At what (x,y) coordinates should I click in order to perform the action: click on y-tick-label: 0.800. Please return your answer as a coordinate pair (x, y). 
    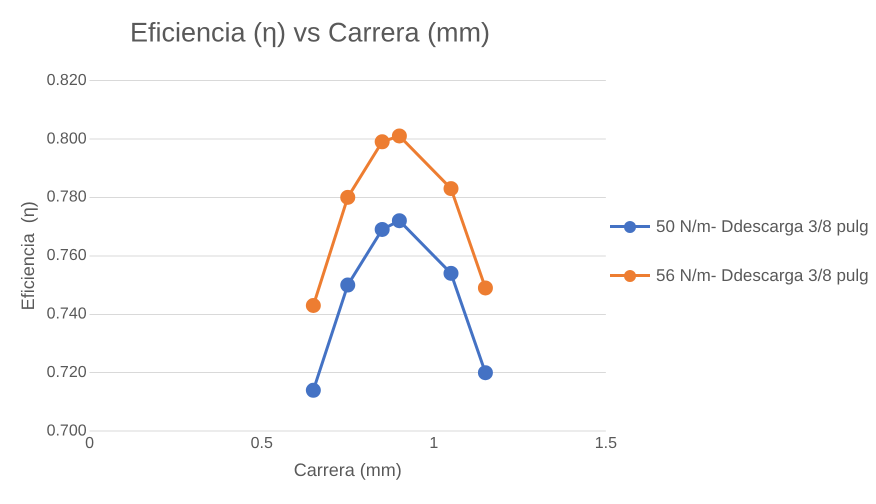
    Looking at the image, I should click on (66, 139).